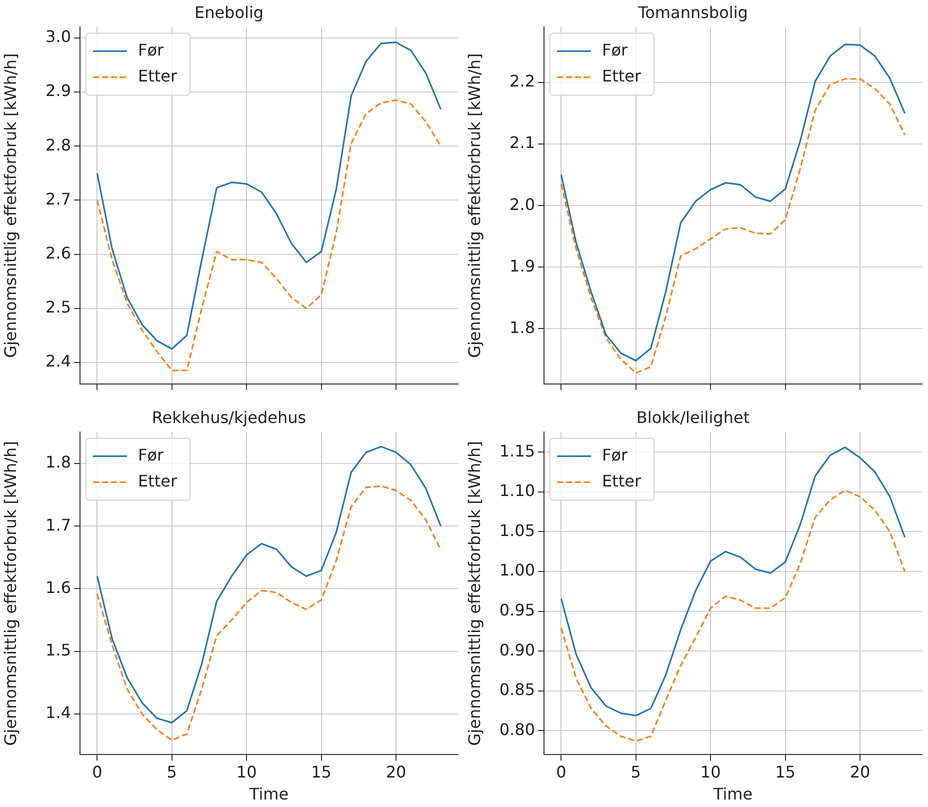 The width and height of the screenshot is (928, 807). Describe the element at coordinates (58, 650) in the screenshot. I see `y-tick-label: 1.5` at that location.